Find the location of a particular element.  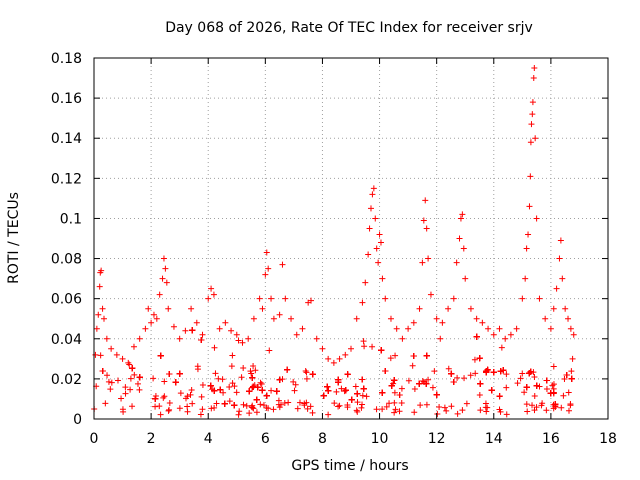

y-tick-label: 0.06 is located at coordinates (66, 300).